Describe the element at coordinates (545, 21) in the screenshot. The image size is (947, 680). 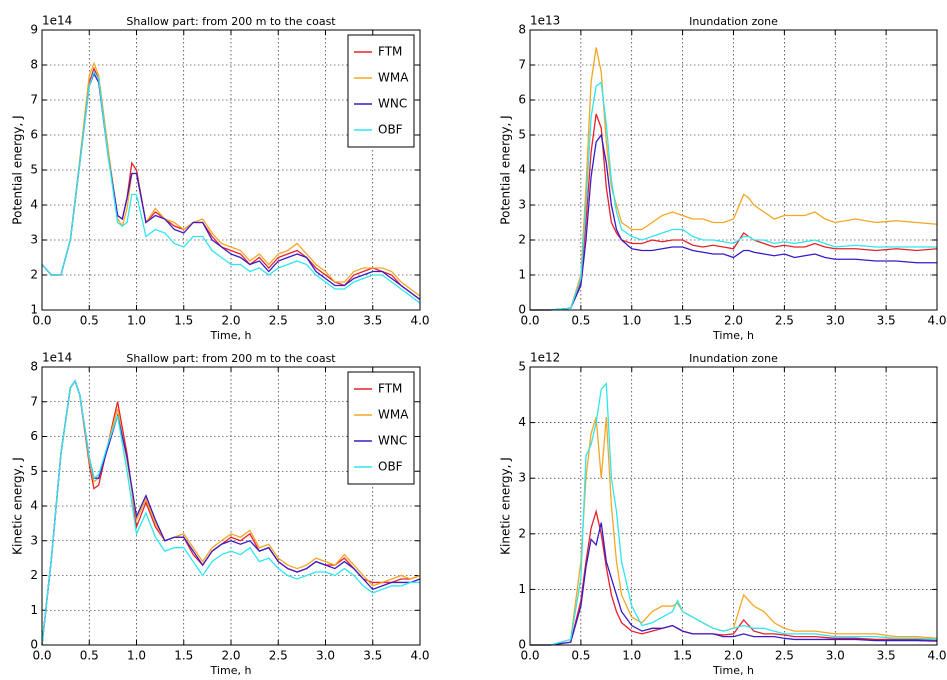
I see `y-offset: 1e13` at that location.